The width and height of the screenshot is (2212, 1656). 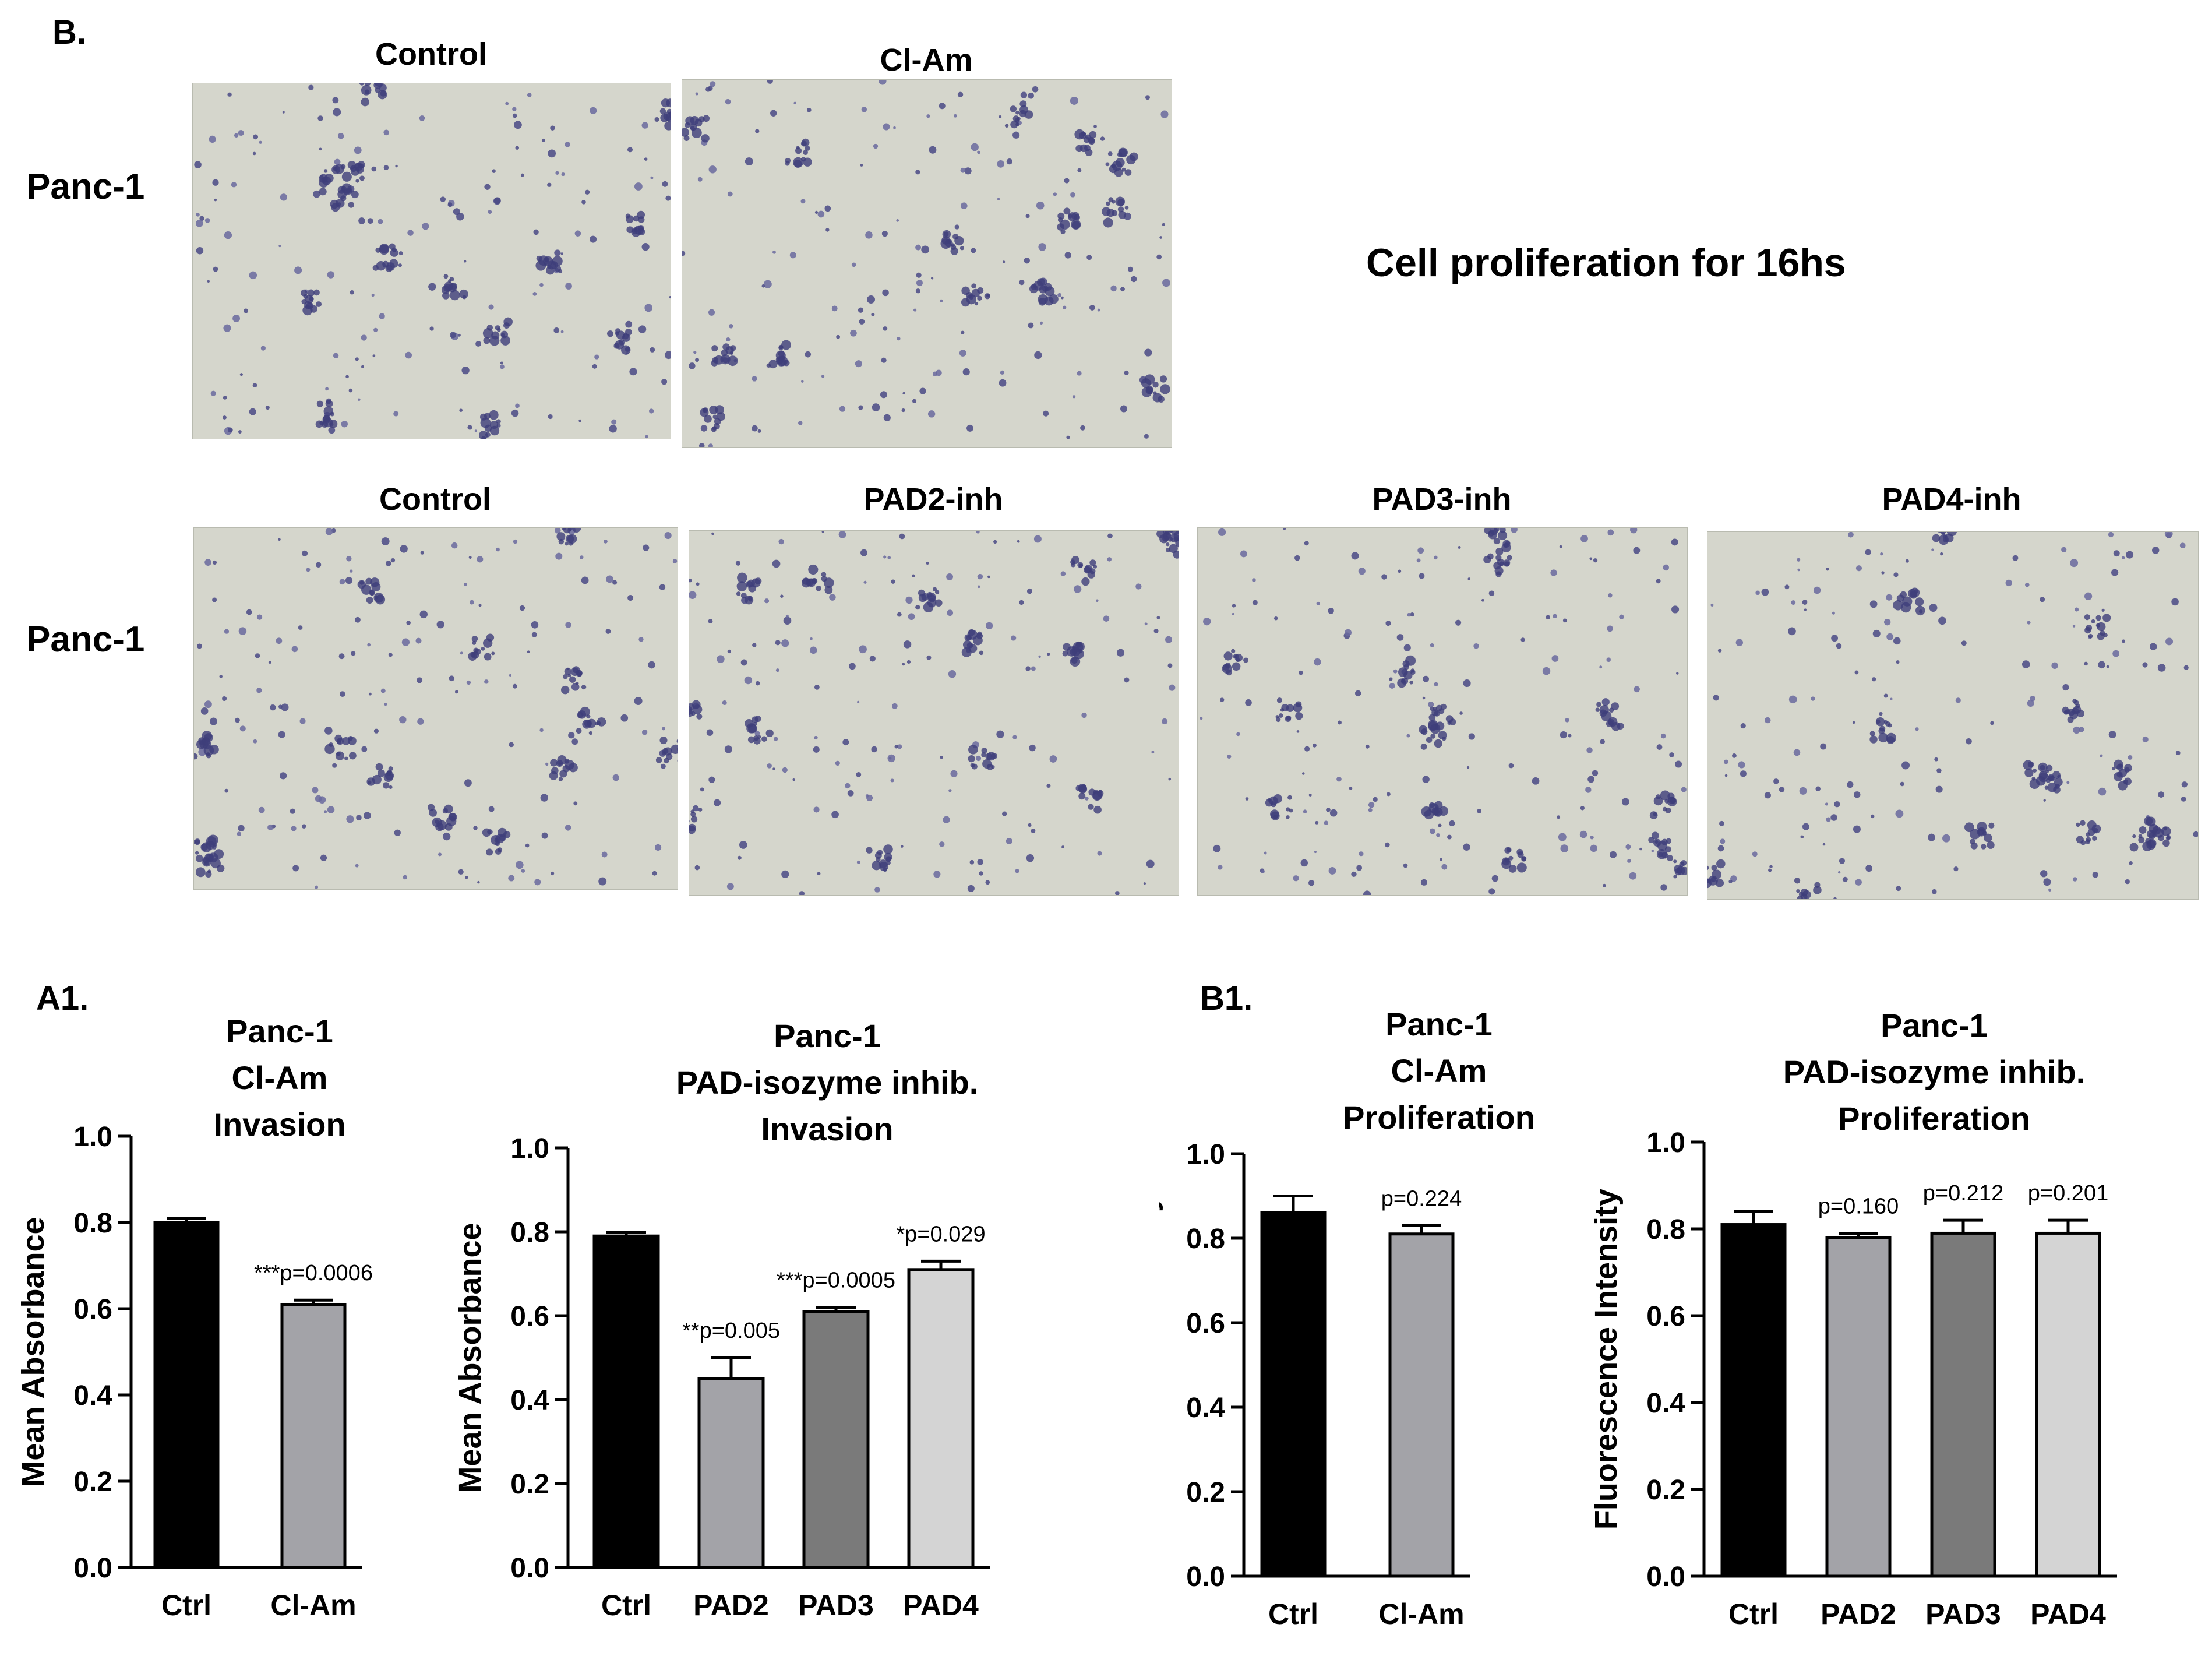 I want to click on chart4-title-line1: Panc-1, so click(x=1934, y=1025).